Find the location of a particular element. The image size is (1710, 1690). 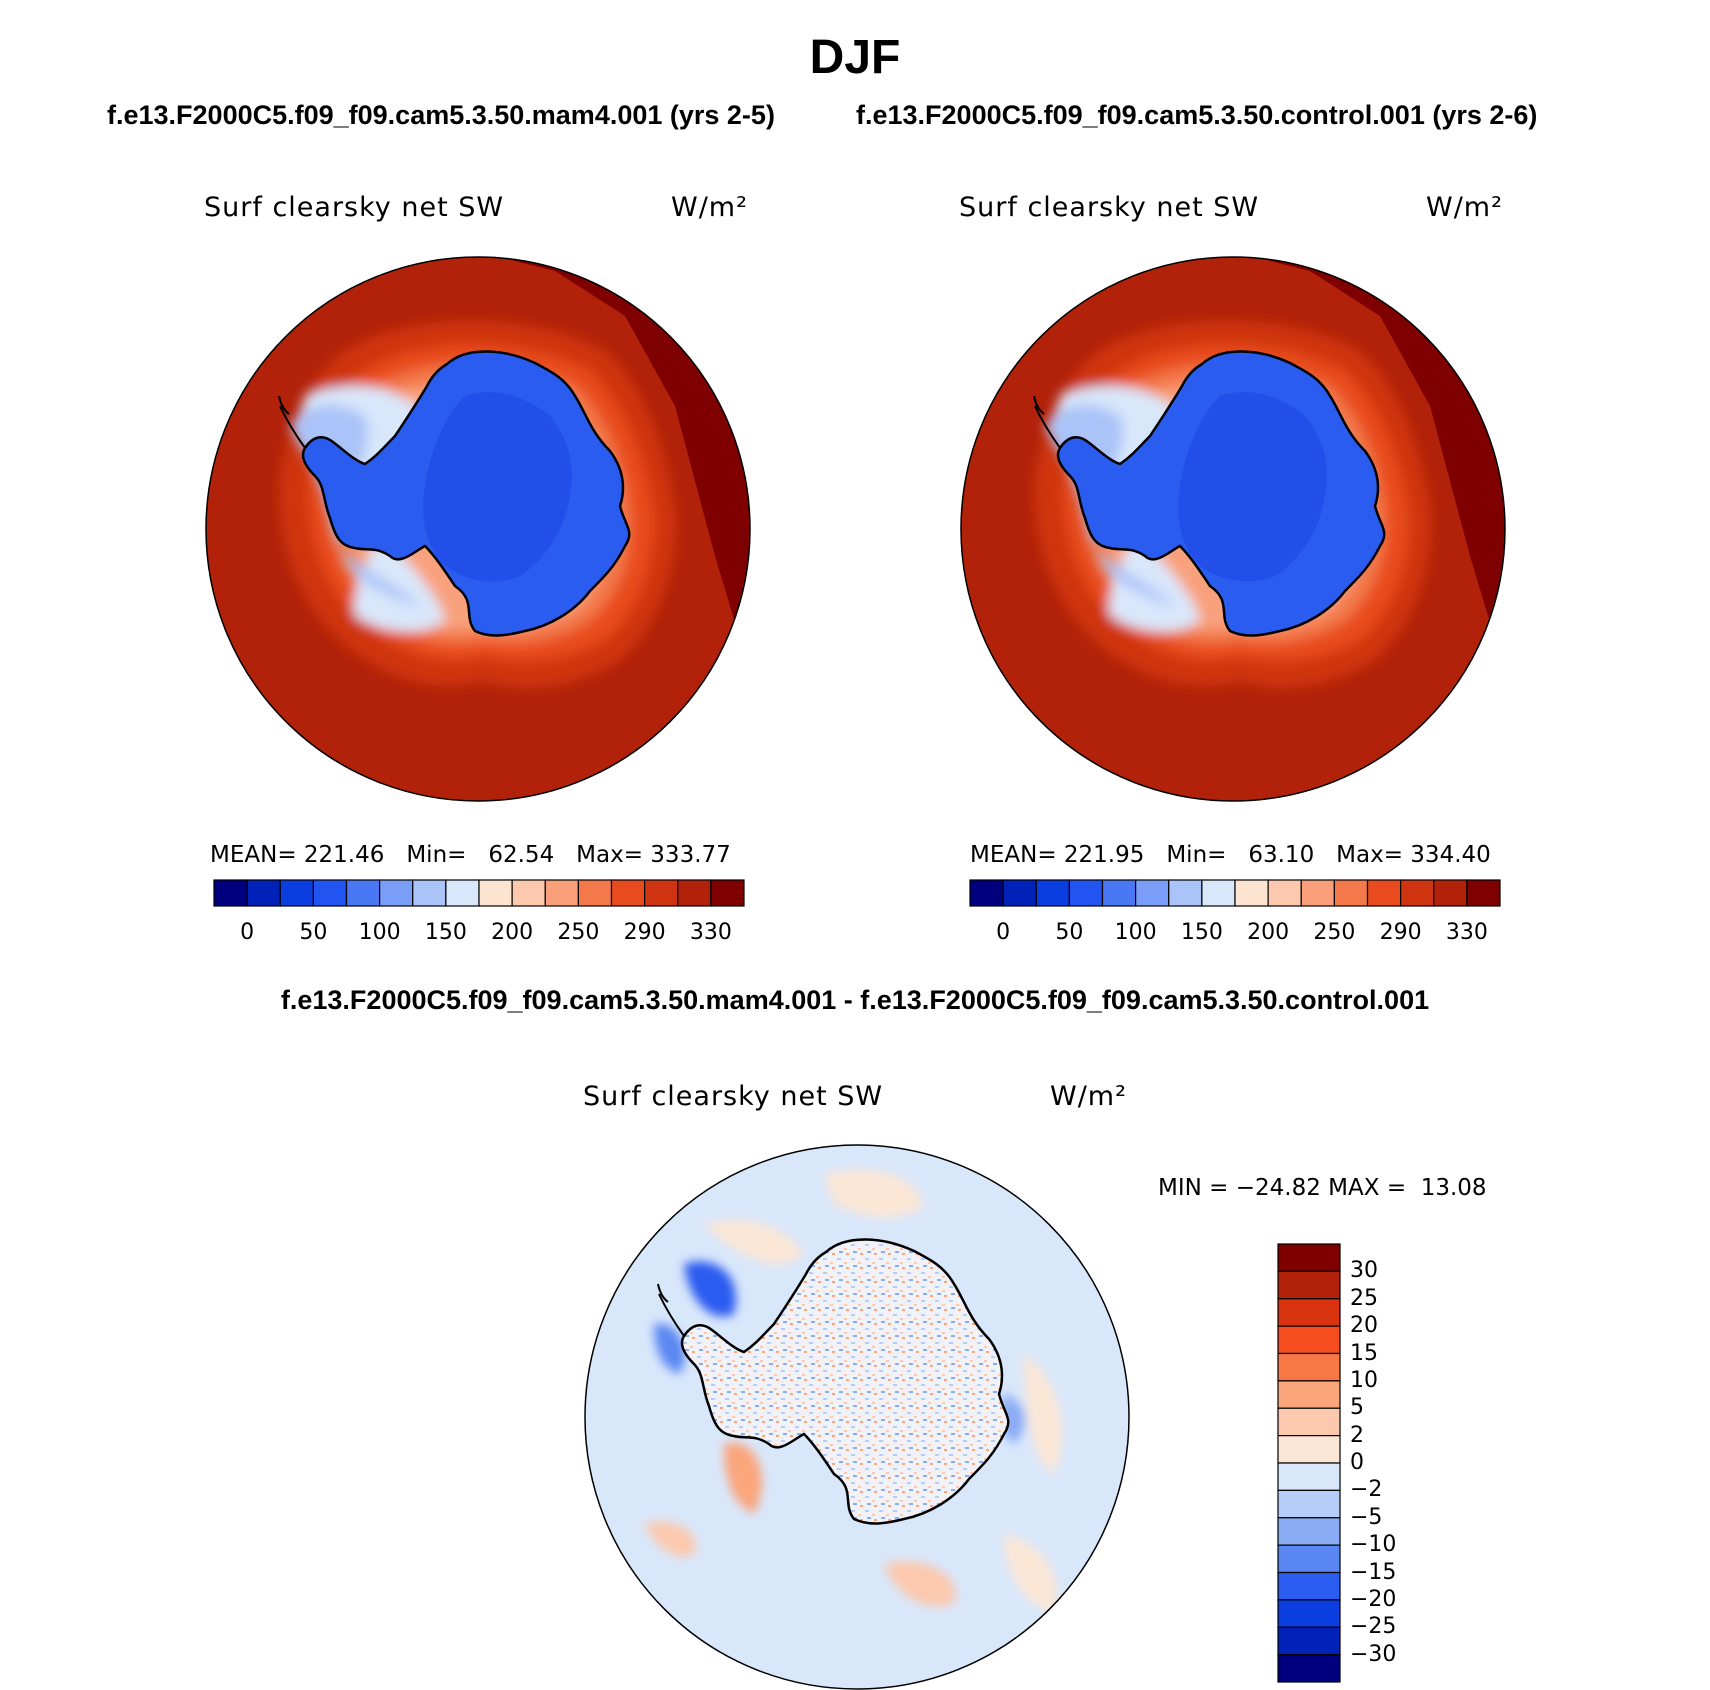

right-max-label: Max= is located at coordinates (1369, 855).